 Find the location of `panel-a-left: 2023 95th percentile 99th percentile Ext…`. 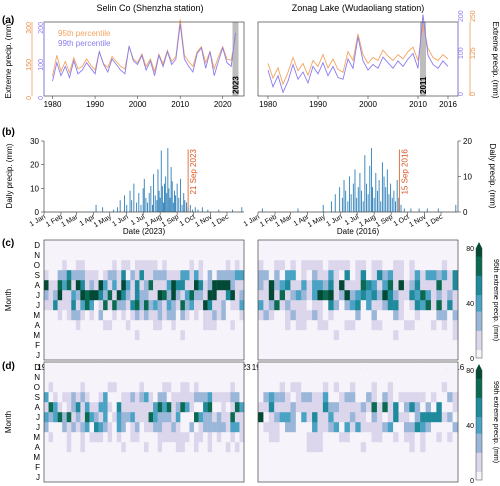

panel-a-left: 2023 95th percentile 99th percentile Ext… is located at coordinates (124, 64).